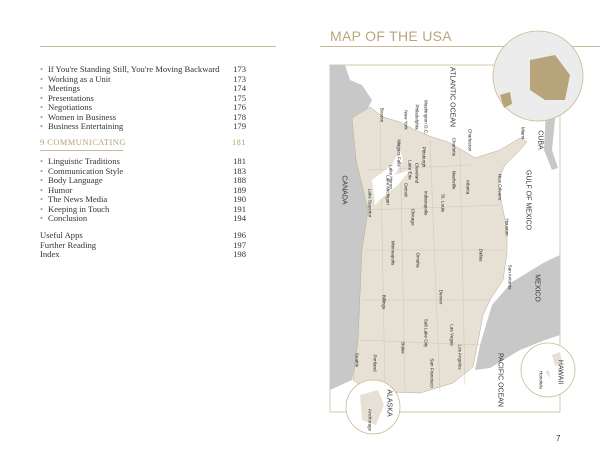 Image resolution: width=600 pixels, height=464 pixels. I want to click on toc-label: Meetings, so click(64, 88).